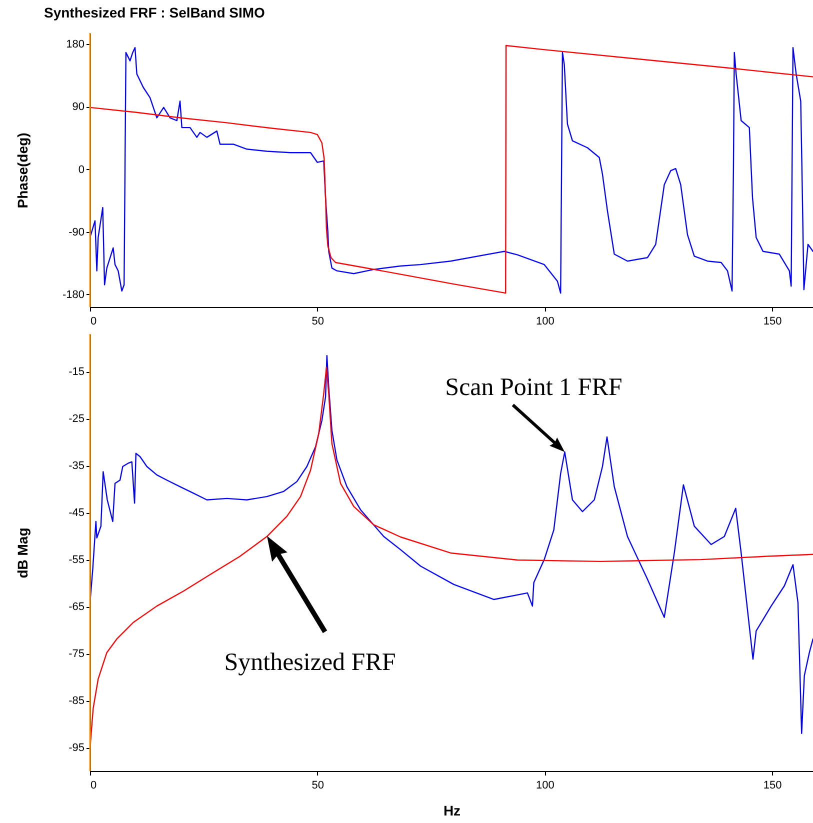  What do you see at coordinates (81, 170) in the screenshot?
I see `y-tick-label: 0` at bounding box center [81, 170].